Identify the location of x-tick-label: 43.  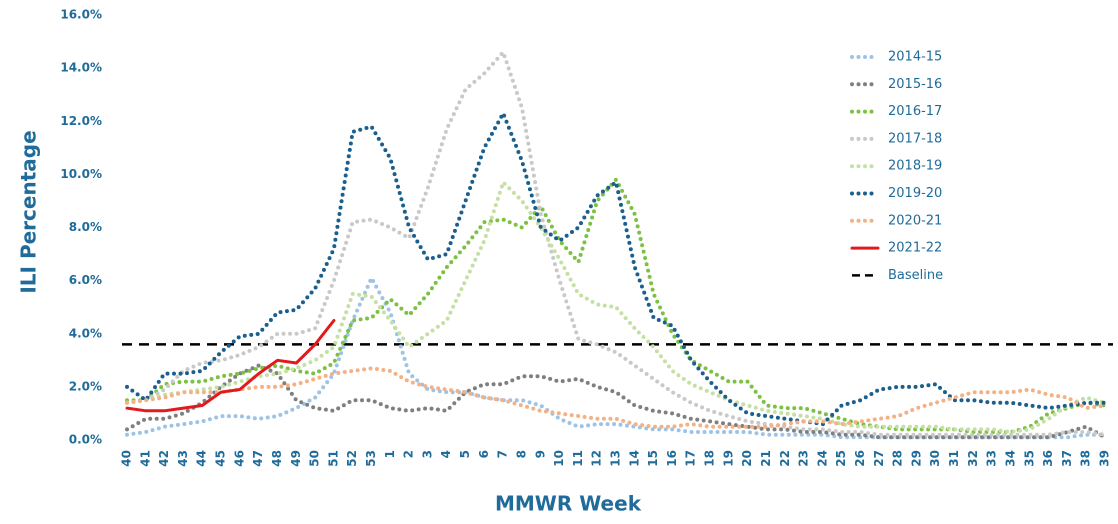
(183, 458).